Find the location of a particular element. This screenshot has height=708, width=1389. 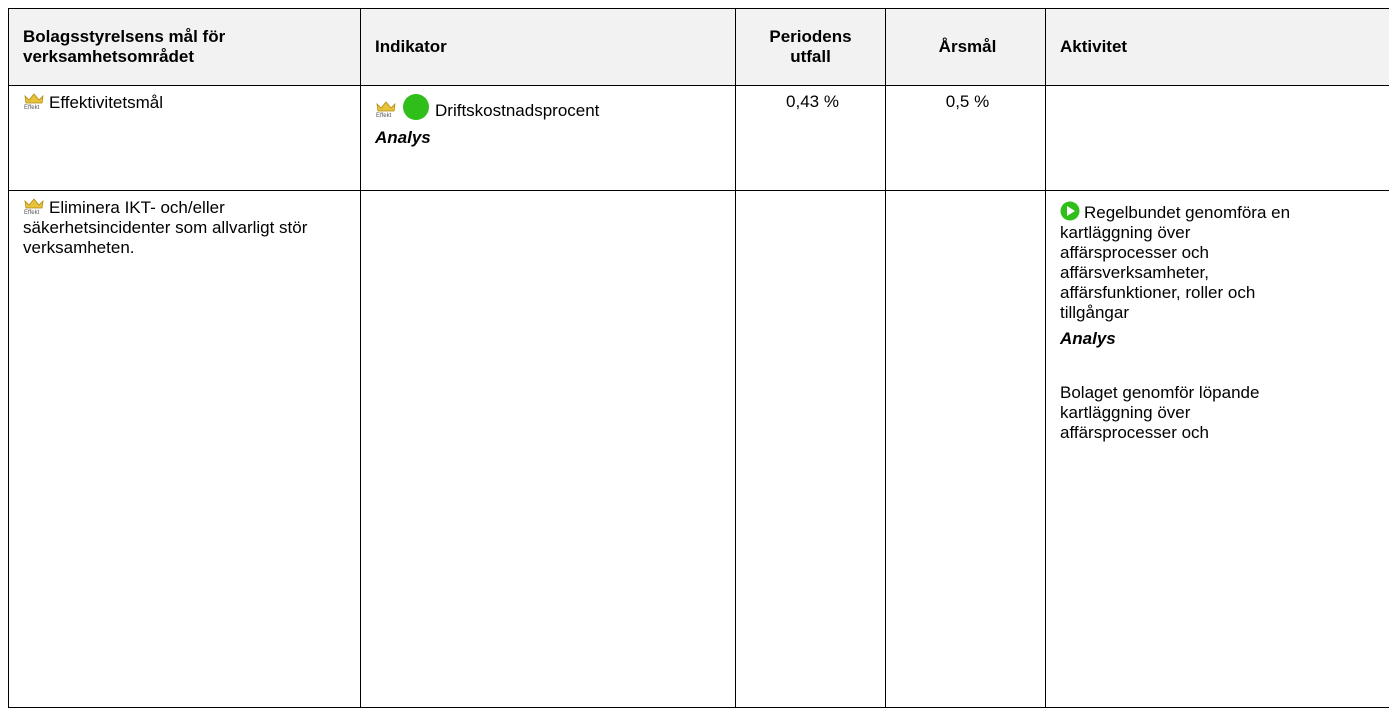

header-cell: Periodens utfall is located at coordinates (811, 47).